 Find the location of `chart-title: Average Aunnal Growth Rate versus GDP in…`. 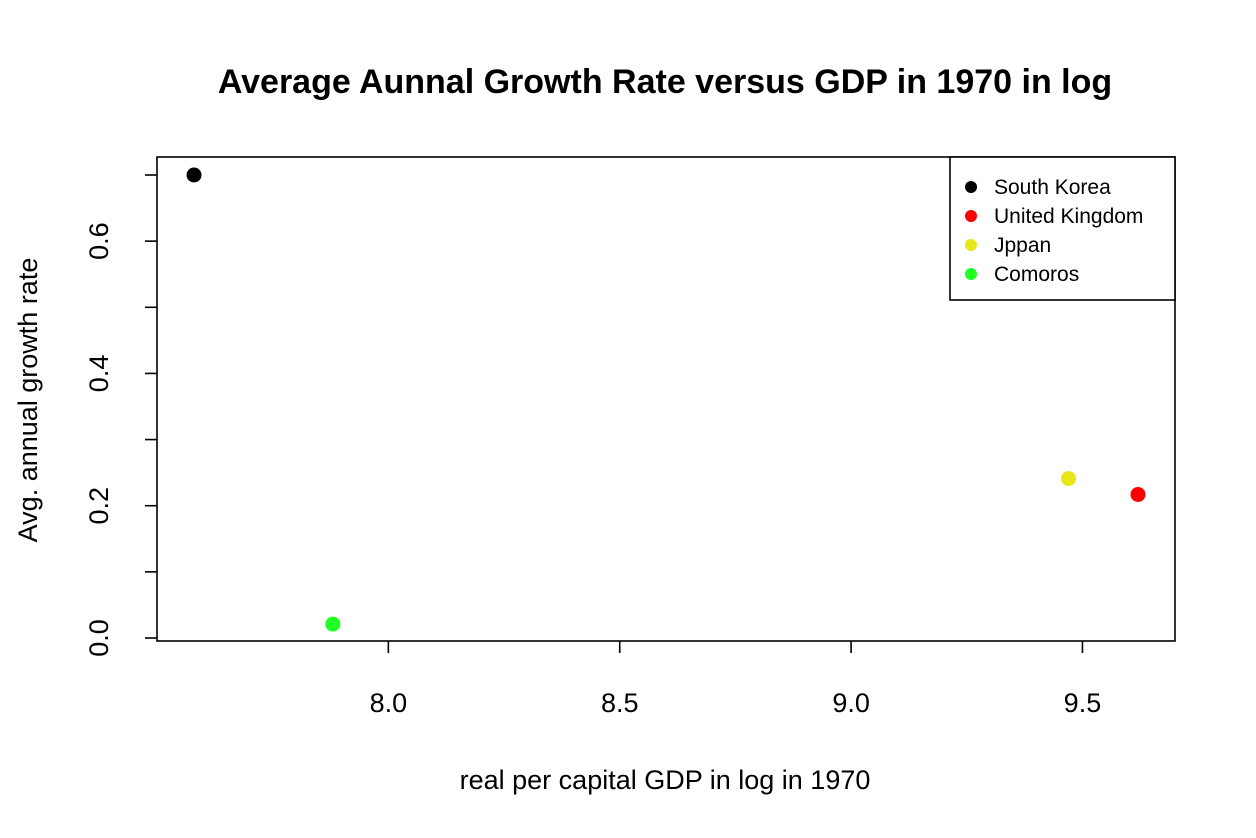

chart-title: Average Aunnal Growth Rate versus GDP in… is located at coordinates (665, 82).